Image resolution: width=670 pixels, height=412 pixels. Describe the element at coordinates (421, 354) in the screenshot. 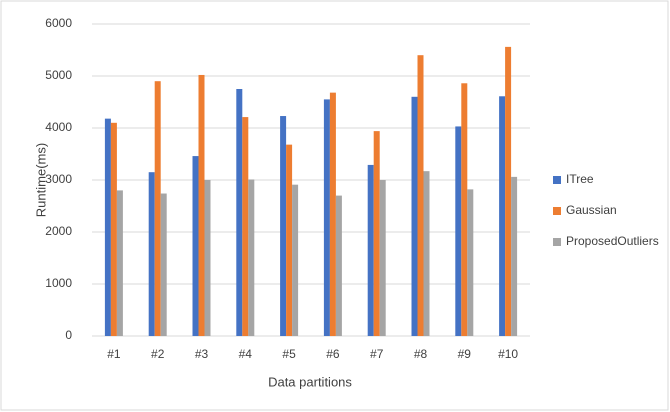

I see `x-tick-label: #8` at that location.